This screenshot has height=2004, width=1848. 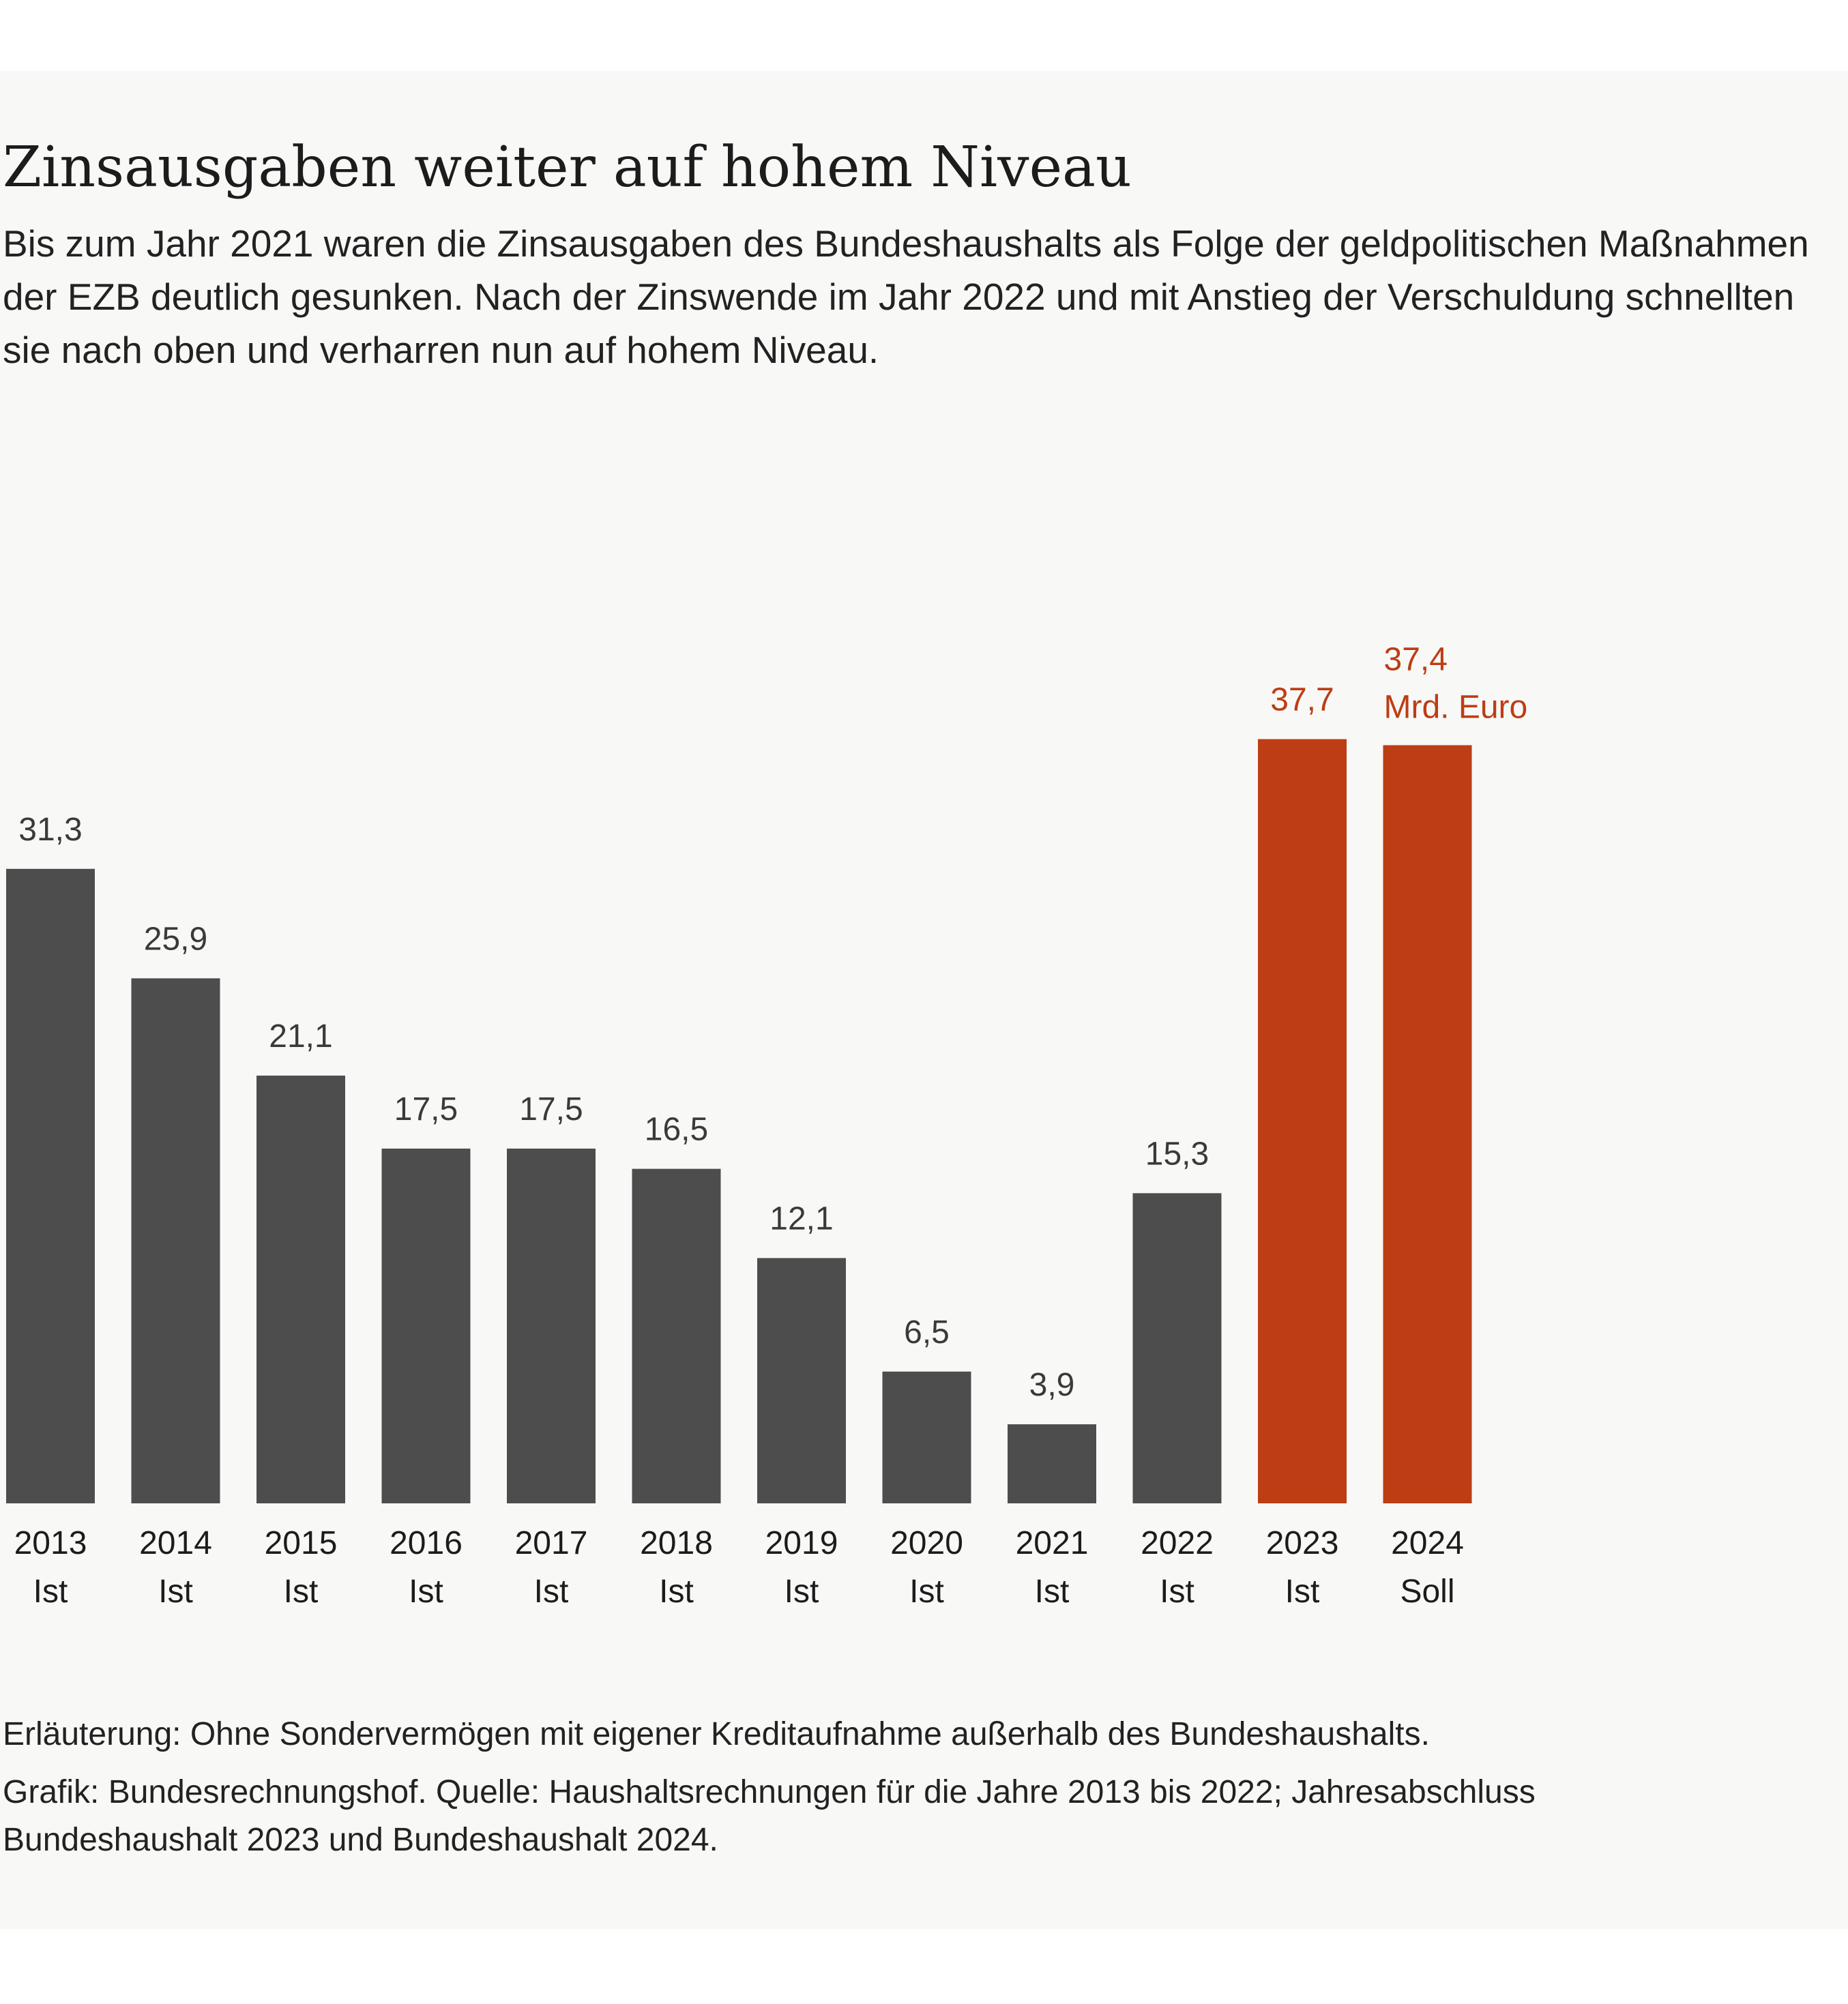 I want to click on x-tick-label-2019: 2019, so click(x=801, y=1543).